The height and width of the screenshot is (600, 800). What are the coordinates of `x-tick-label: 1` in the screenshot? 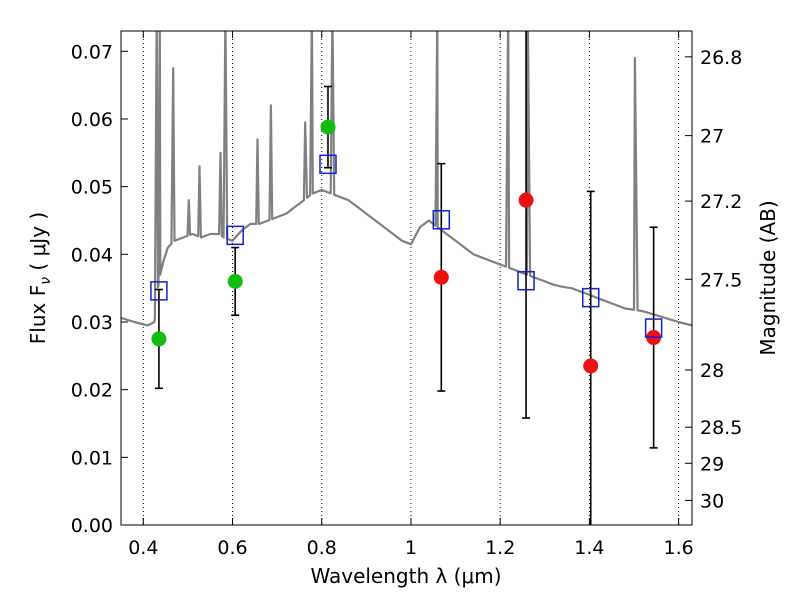 It's located at (411, 548).